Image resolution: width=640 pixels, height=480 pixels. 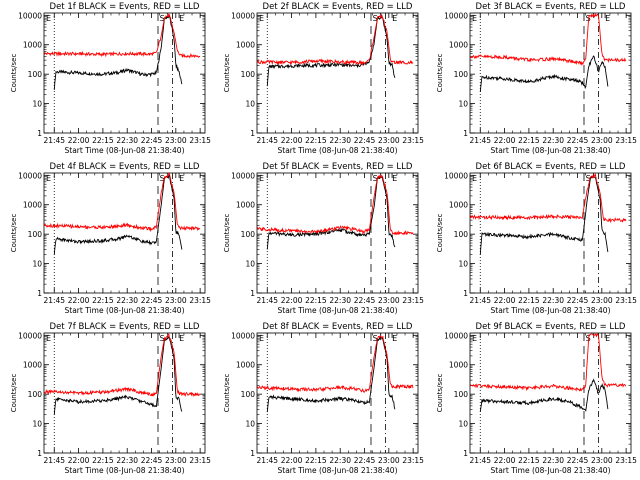 What do you see at coordinates (338, 327) in the screenshot?
I see `panel-title: Det 8f BLACK = Events, RED = LLD` at bounding box center [338, 327].